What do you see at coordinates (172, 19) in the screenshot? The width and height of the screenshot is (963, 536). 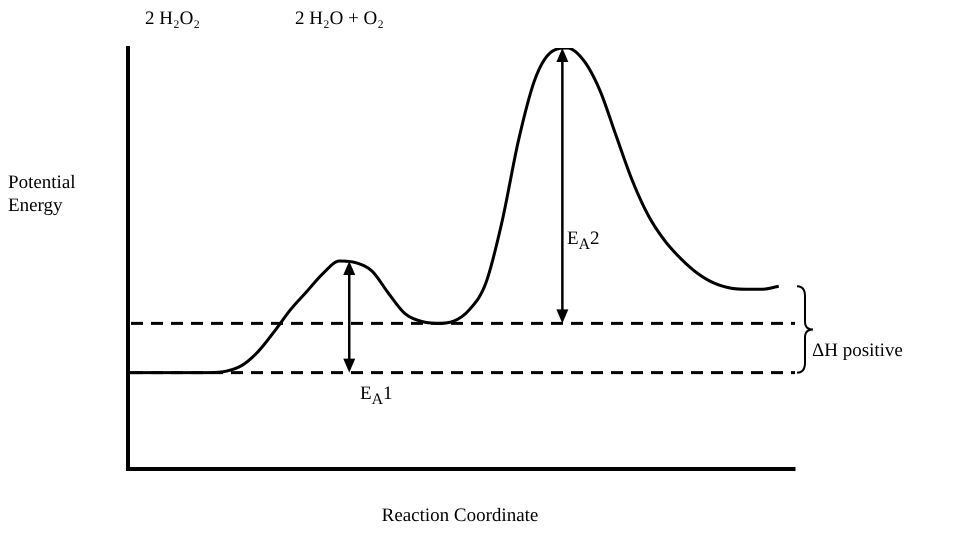 I see `text: 2 H₂O₂` at bounding box center [172, 19].